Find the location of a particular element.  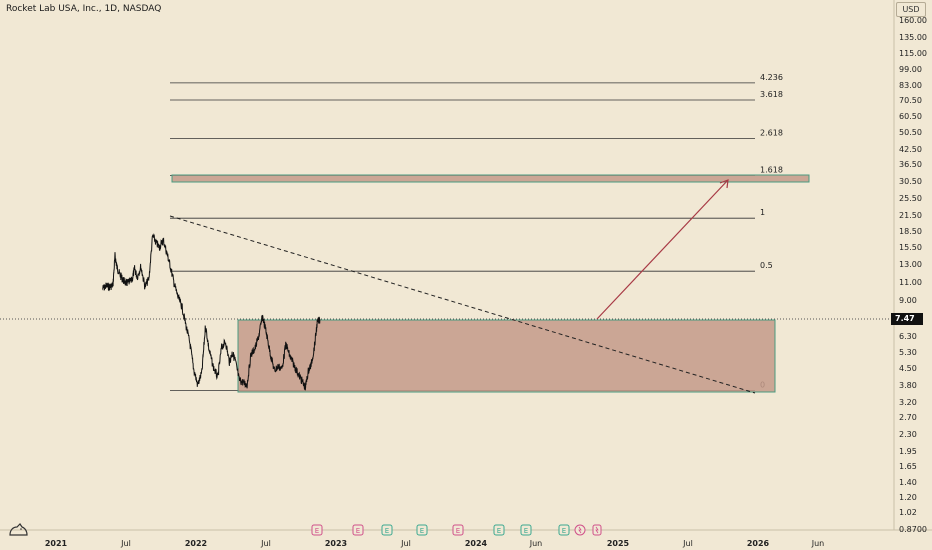

current-price-label: 7.47 is located at coordinates (907, 319).